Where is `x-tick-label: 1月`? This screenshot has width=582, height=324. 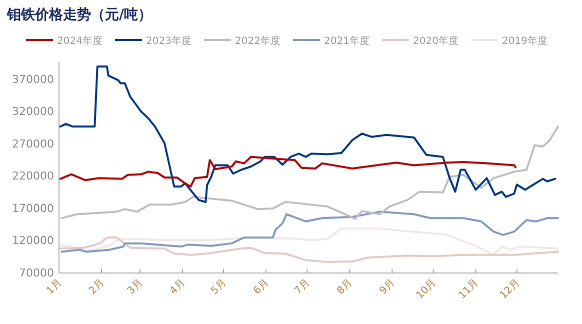
x-tick-label: 1月 is located at coordinates (54, 287).